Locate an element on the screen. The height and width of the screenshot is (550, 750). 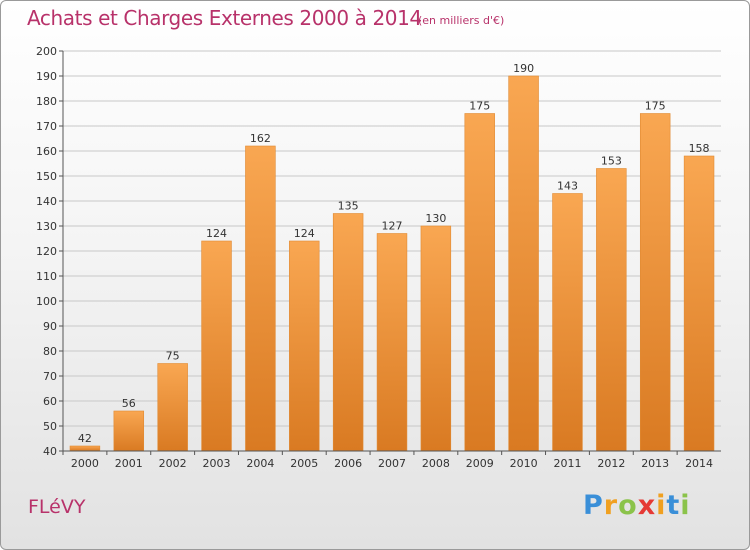
data-label-2003: 124 is located at coordinates (216, 233).